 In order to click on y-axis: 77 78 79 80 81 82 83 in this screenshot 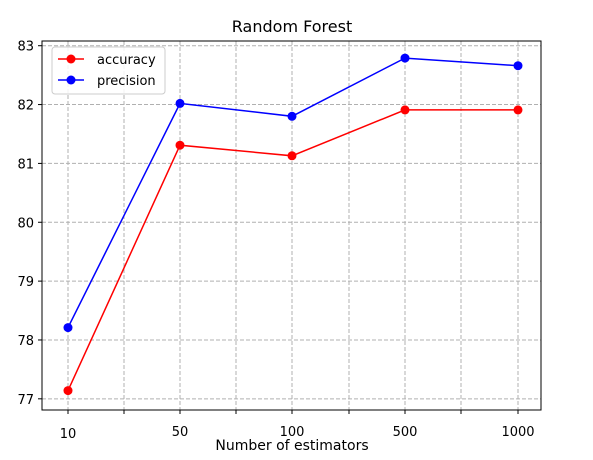, I will do `click(29, 224)`.